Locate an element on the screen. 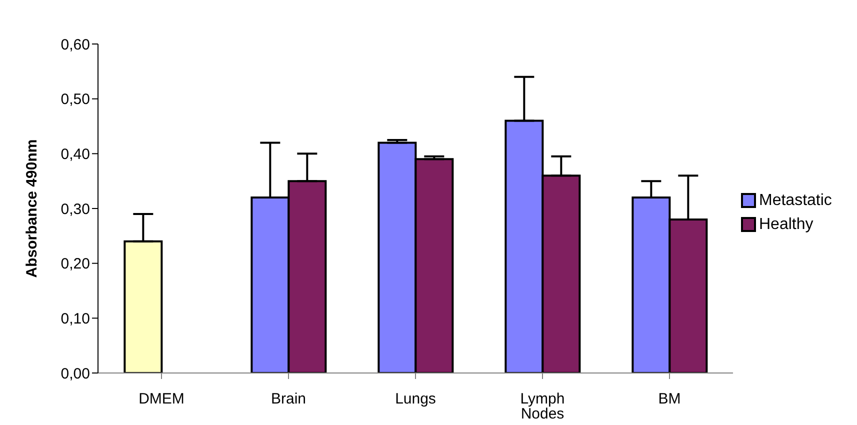  y-tick-label: 0,50 is located at coordinates (75, 99).